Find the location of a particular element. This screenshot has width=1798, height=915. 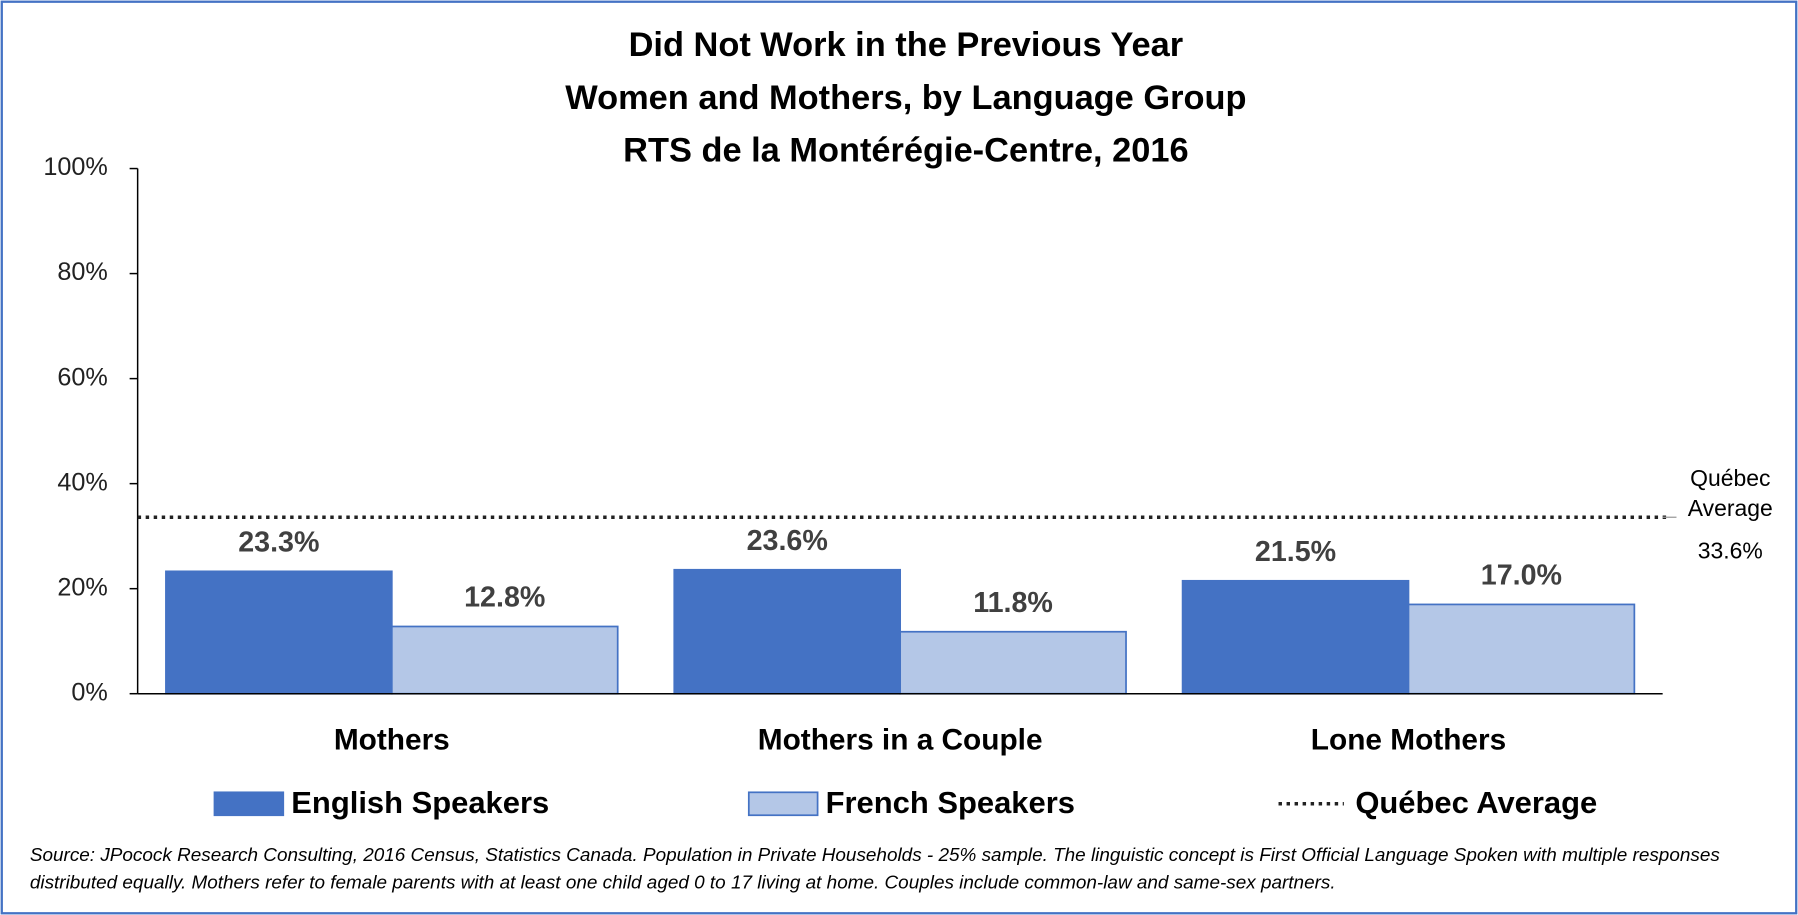

reference-value: 33.6% is located at coordinates (1730, 551).